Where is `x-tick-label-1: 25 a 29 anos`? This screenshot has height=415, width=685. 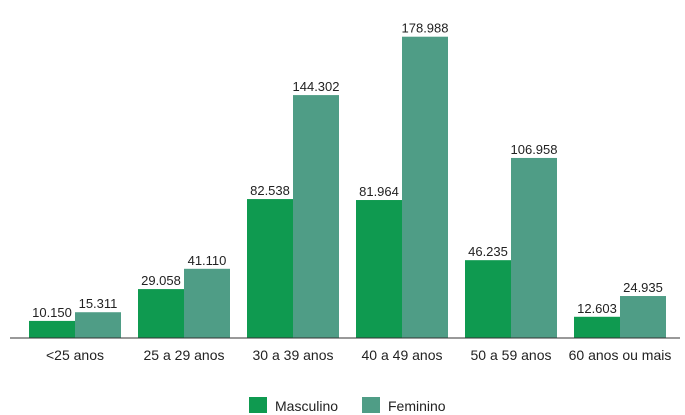
x-tick-label-1: 25 a 29 anos is located at coordinates (184, 355).